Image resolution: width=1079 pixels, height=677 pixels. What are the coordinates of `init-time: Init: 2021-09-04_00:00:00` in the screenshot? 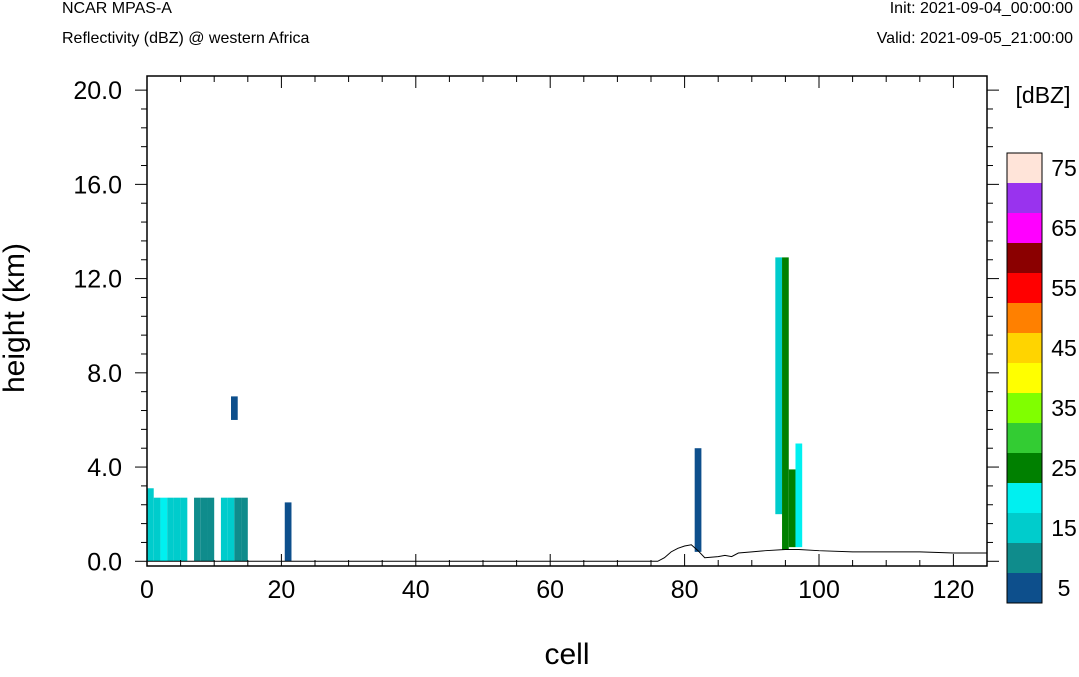 It's located at (981, 8).